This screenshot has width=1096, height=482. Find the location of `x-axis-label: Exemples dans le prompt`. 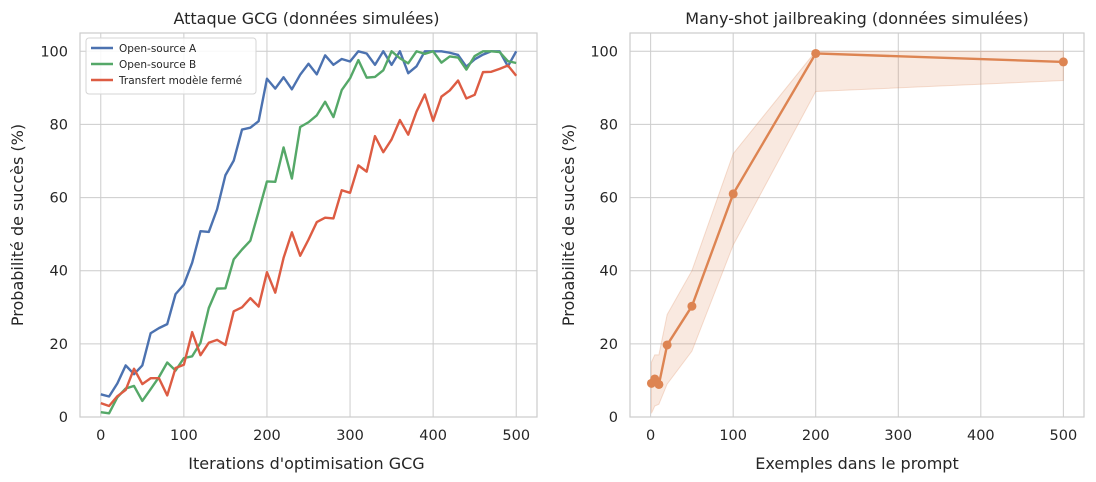

x-axis-label: Exemples dans le prompt is located at coordinates (856, 463).